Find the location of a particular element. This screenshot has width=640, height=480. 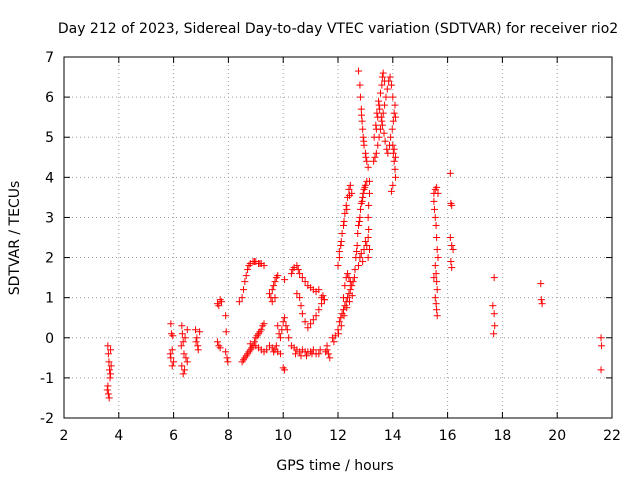

y-tick-label: 7 is located at coordinates (49, 58).